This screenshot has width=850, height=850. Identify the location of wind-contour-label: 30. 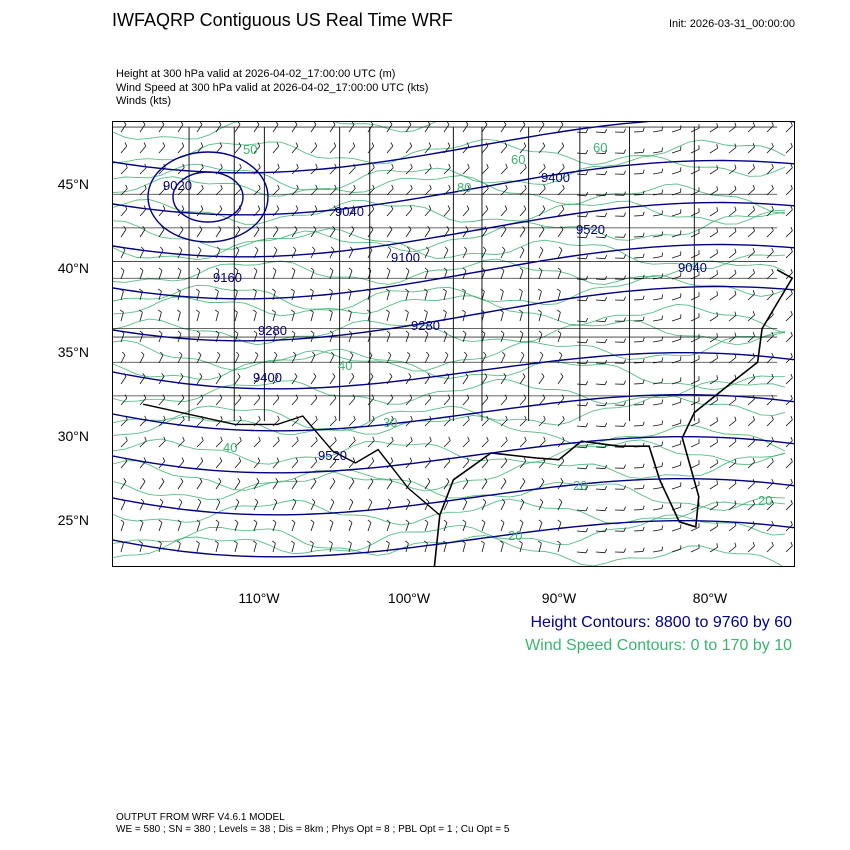
(390, 422).